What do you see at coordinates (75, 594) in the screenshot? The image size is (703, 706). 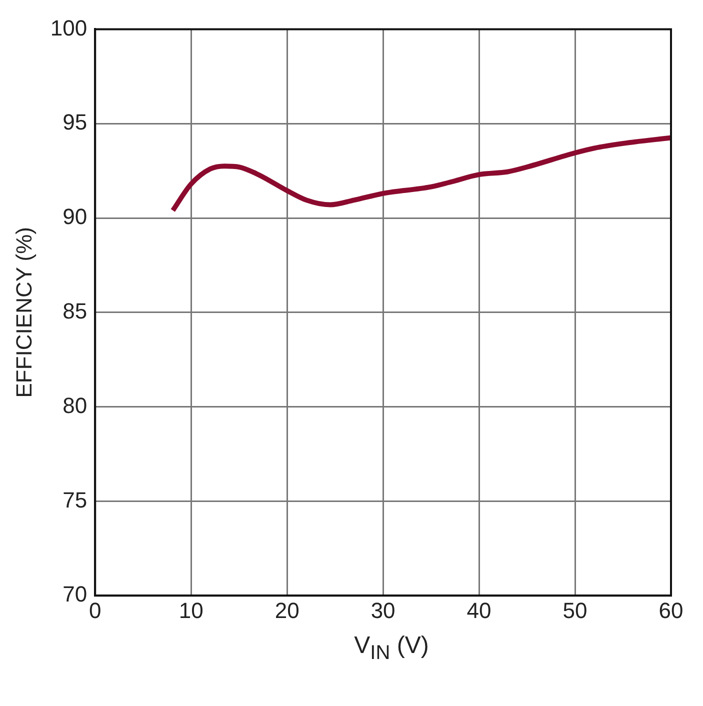 I see `y-tick-label: 70` at bounding box center [75, 594].